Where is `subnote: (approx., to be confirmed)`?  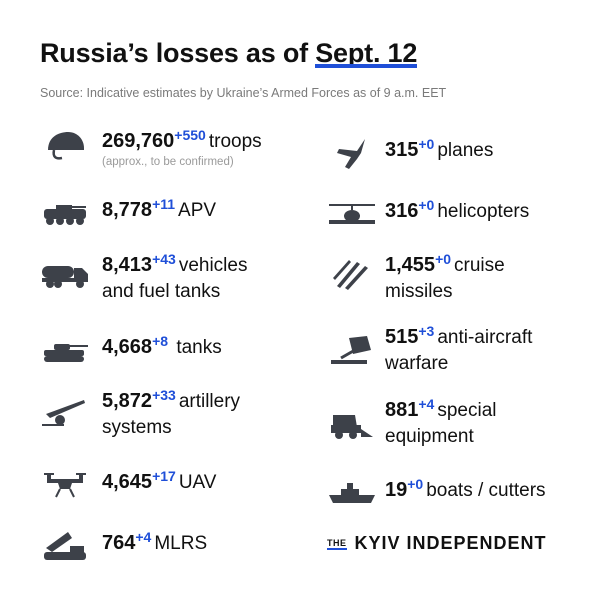
subnote: (approx., to be confirmed) is located at coordinates (168, 162).